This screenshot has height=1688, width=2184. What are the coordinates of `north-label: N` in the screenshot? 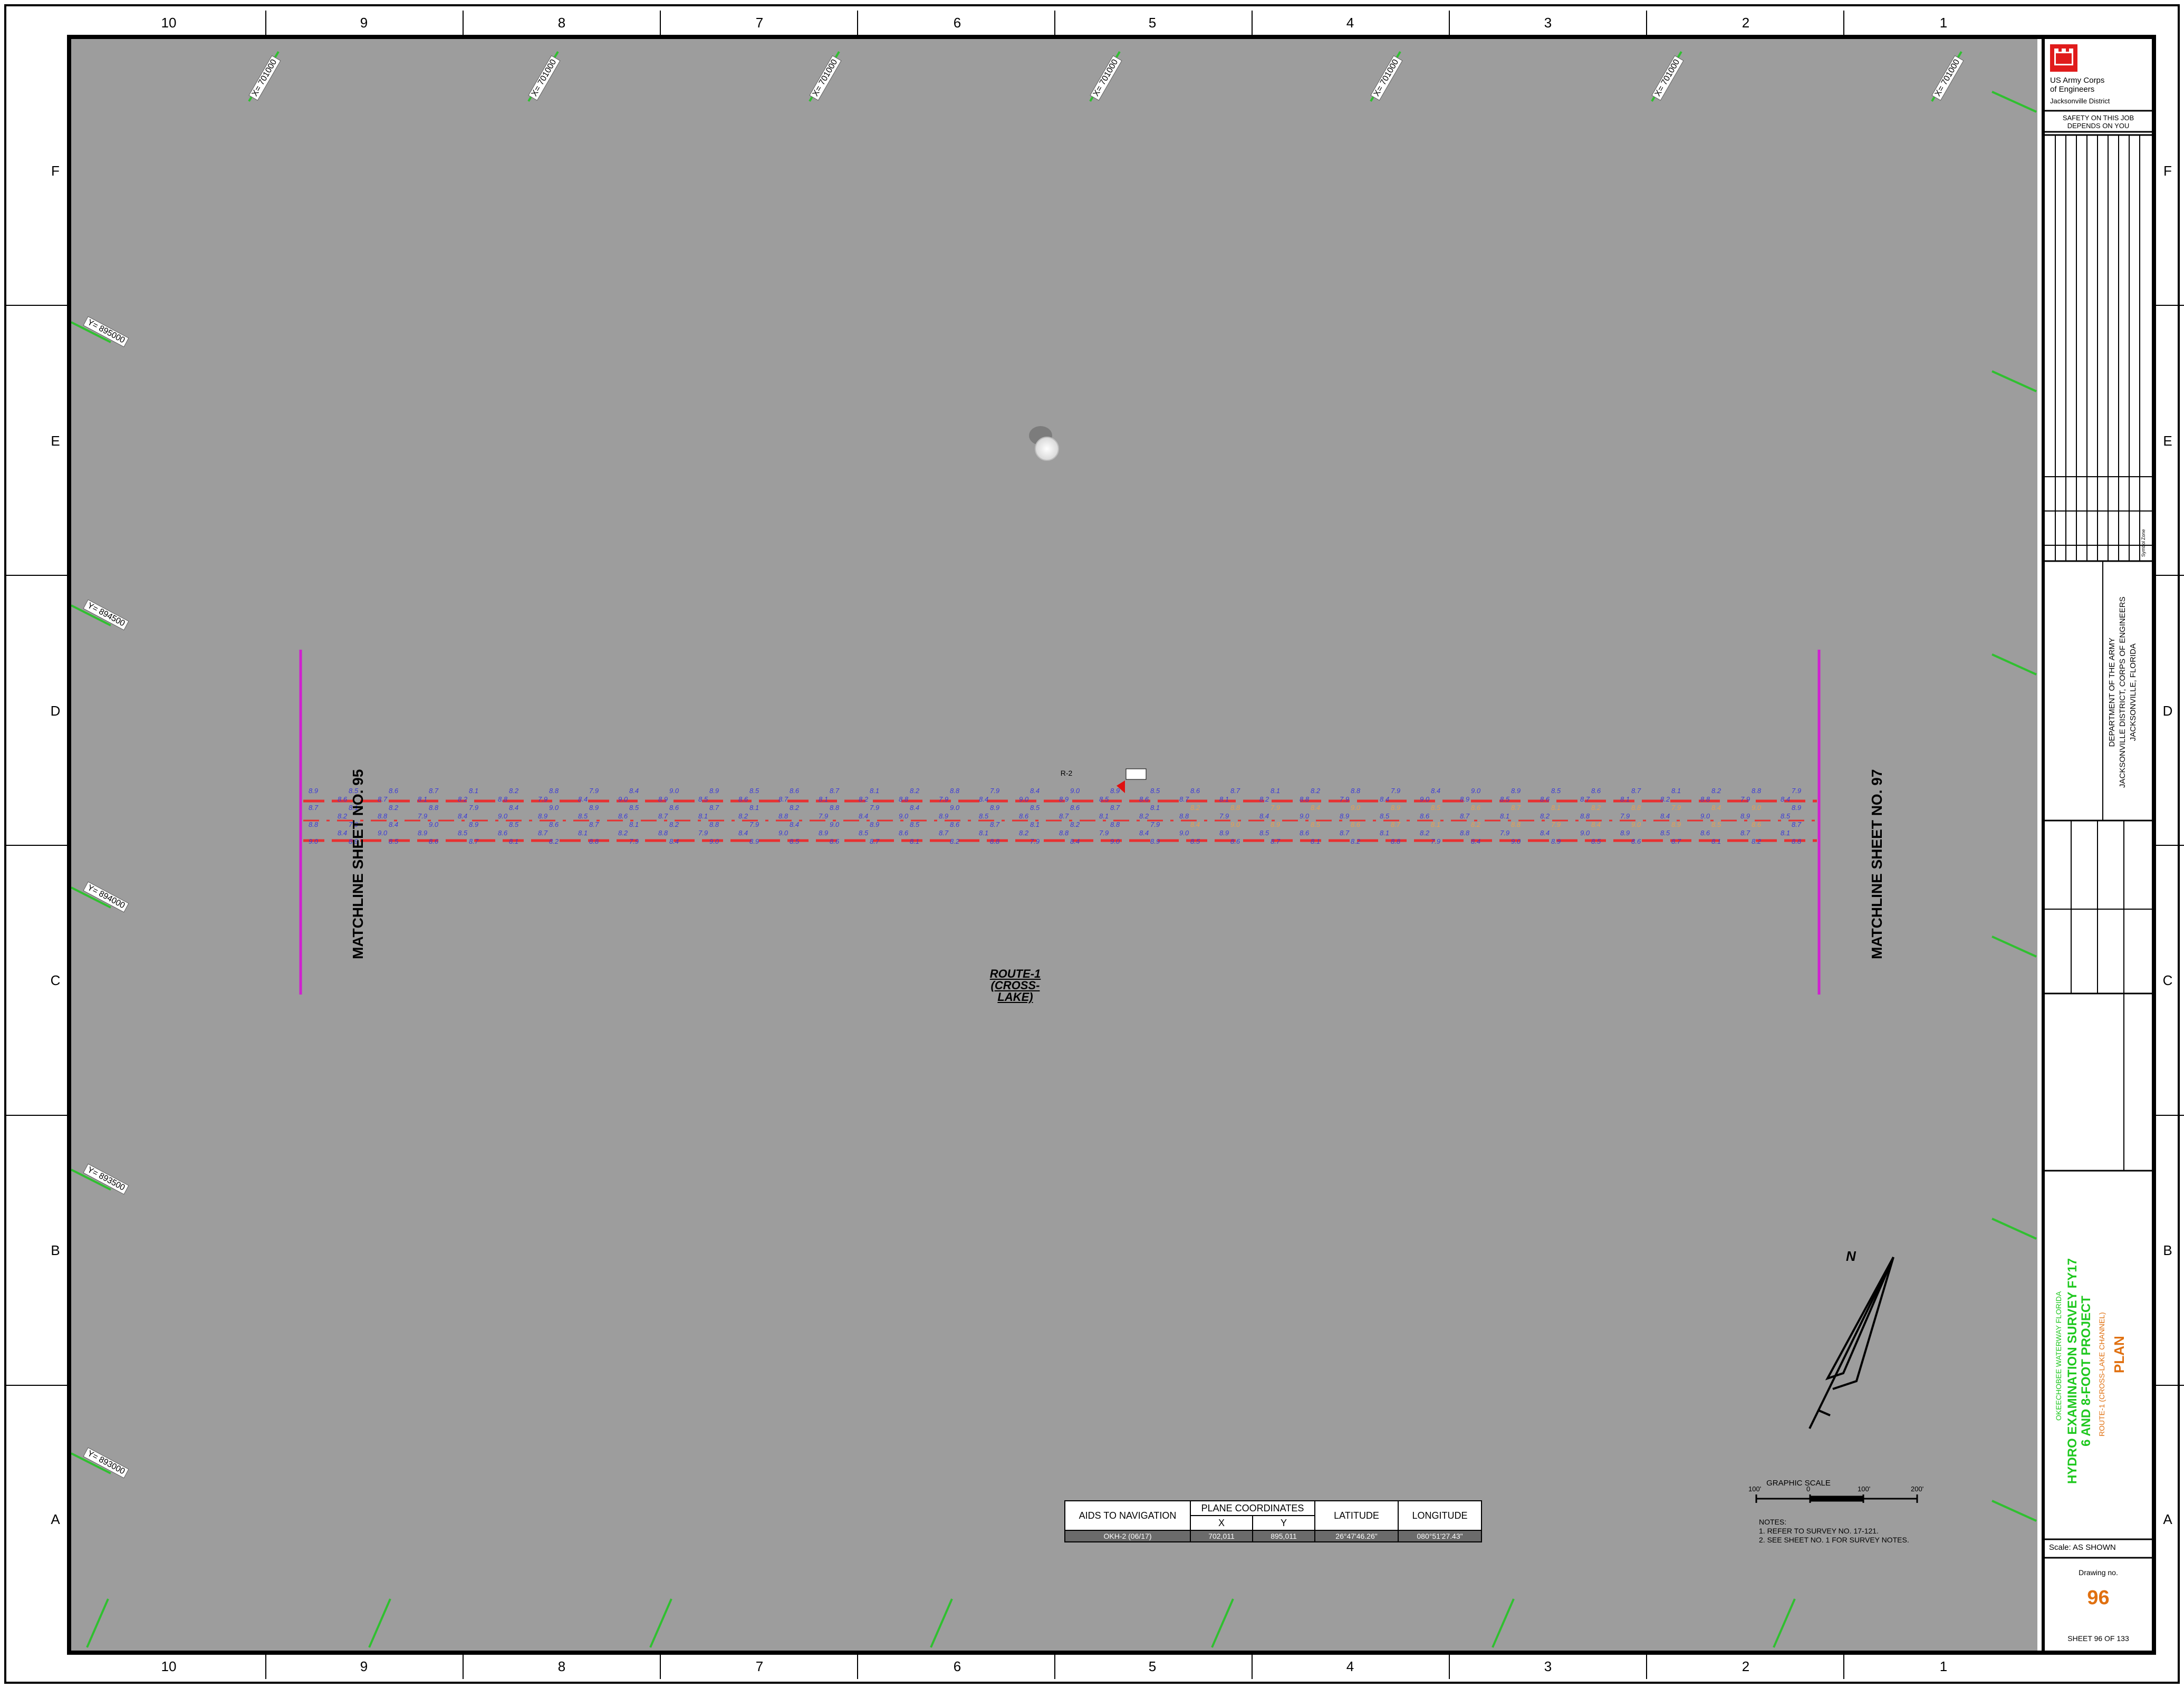 It's located at (1851, 1256).